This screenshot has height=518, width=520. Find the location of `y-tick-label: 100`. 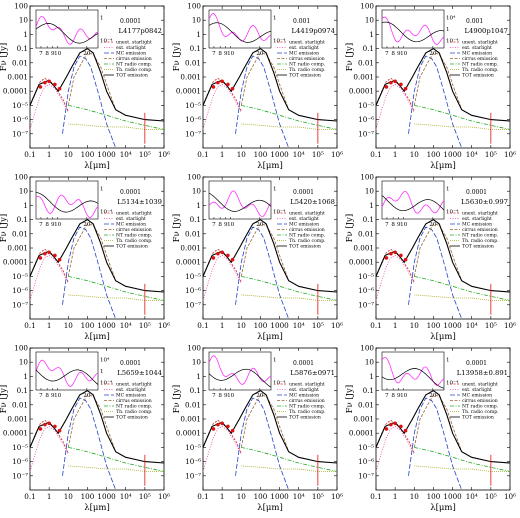

y-tick-label: 100 is located at coordinates (367, 6).